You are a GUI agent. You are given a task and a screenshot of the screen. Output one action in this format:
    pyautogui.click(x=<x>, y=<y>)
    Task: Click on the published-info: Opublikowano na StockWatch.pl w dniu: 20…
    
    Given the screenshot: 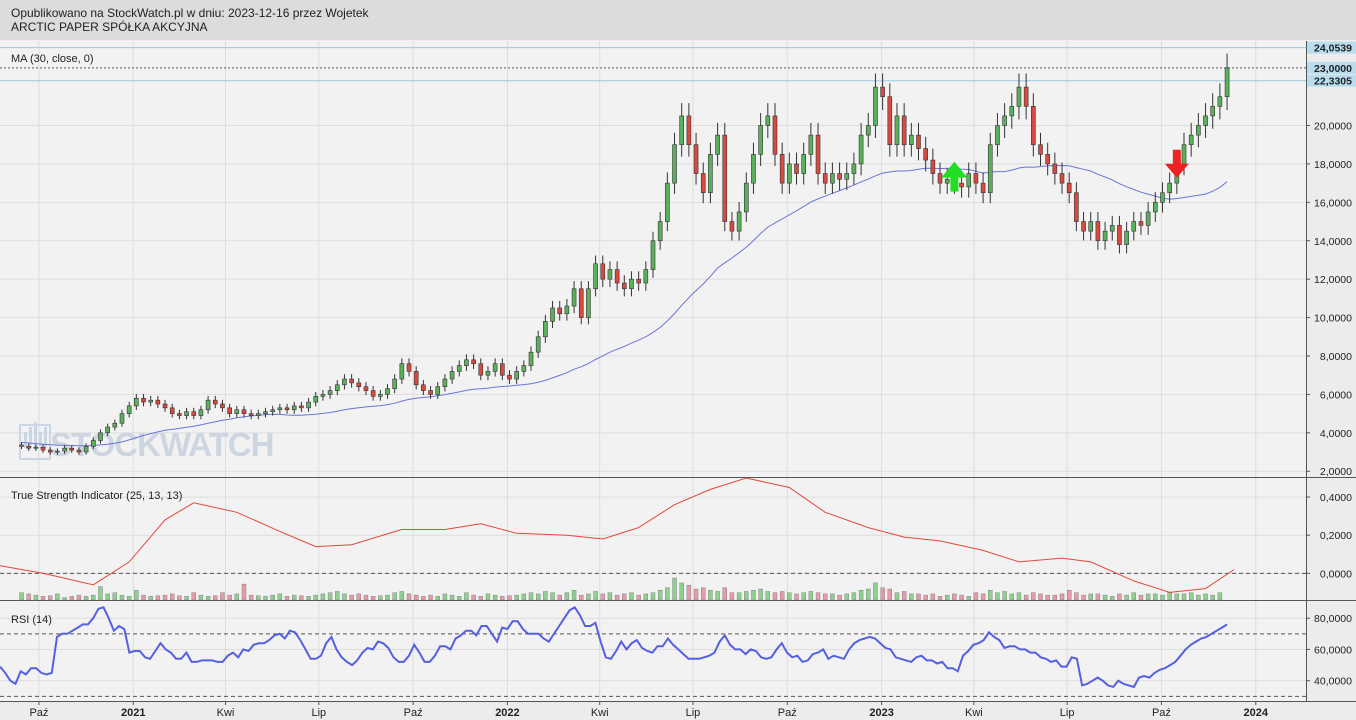 What is the action you would take?
    pyautogui.click(x=190, y=13)
    